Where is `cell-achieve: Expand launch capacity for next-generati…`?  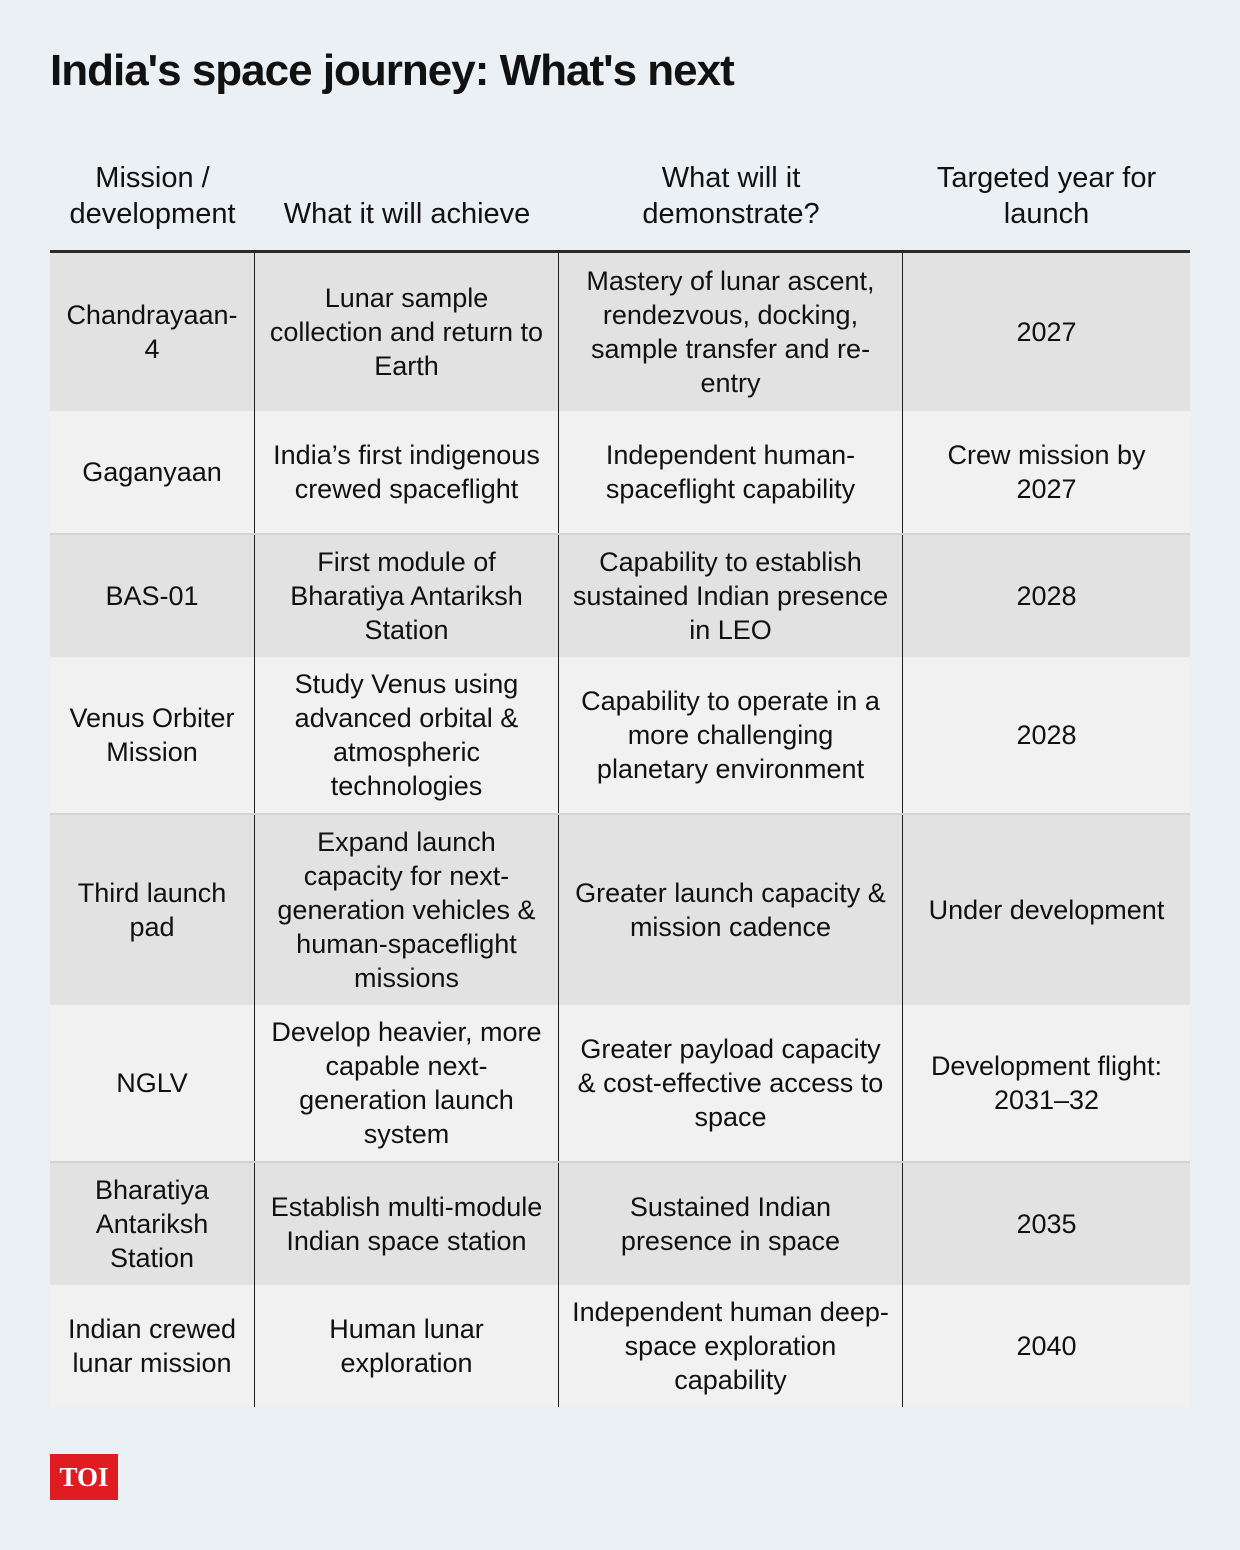 cell-achieve: Expand launch capacity for next-generati… is located at coordinates (407, 910).